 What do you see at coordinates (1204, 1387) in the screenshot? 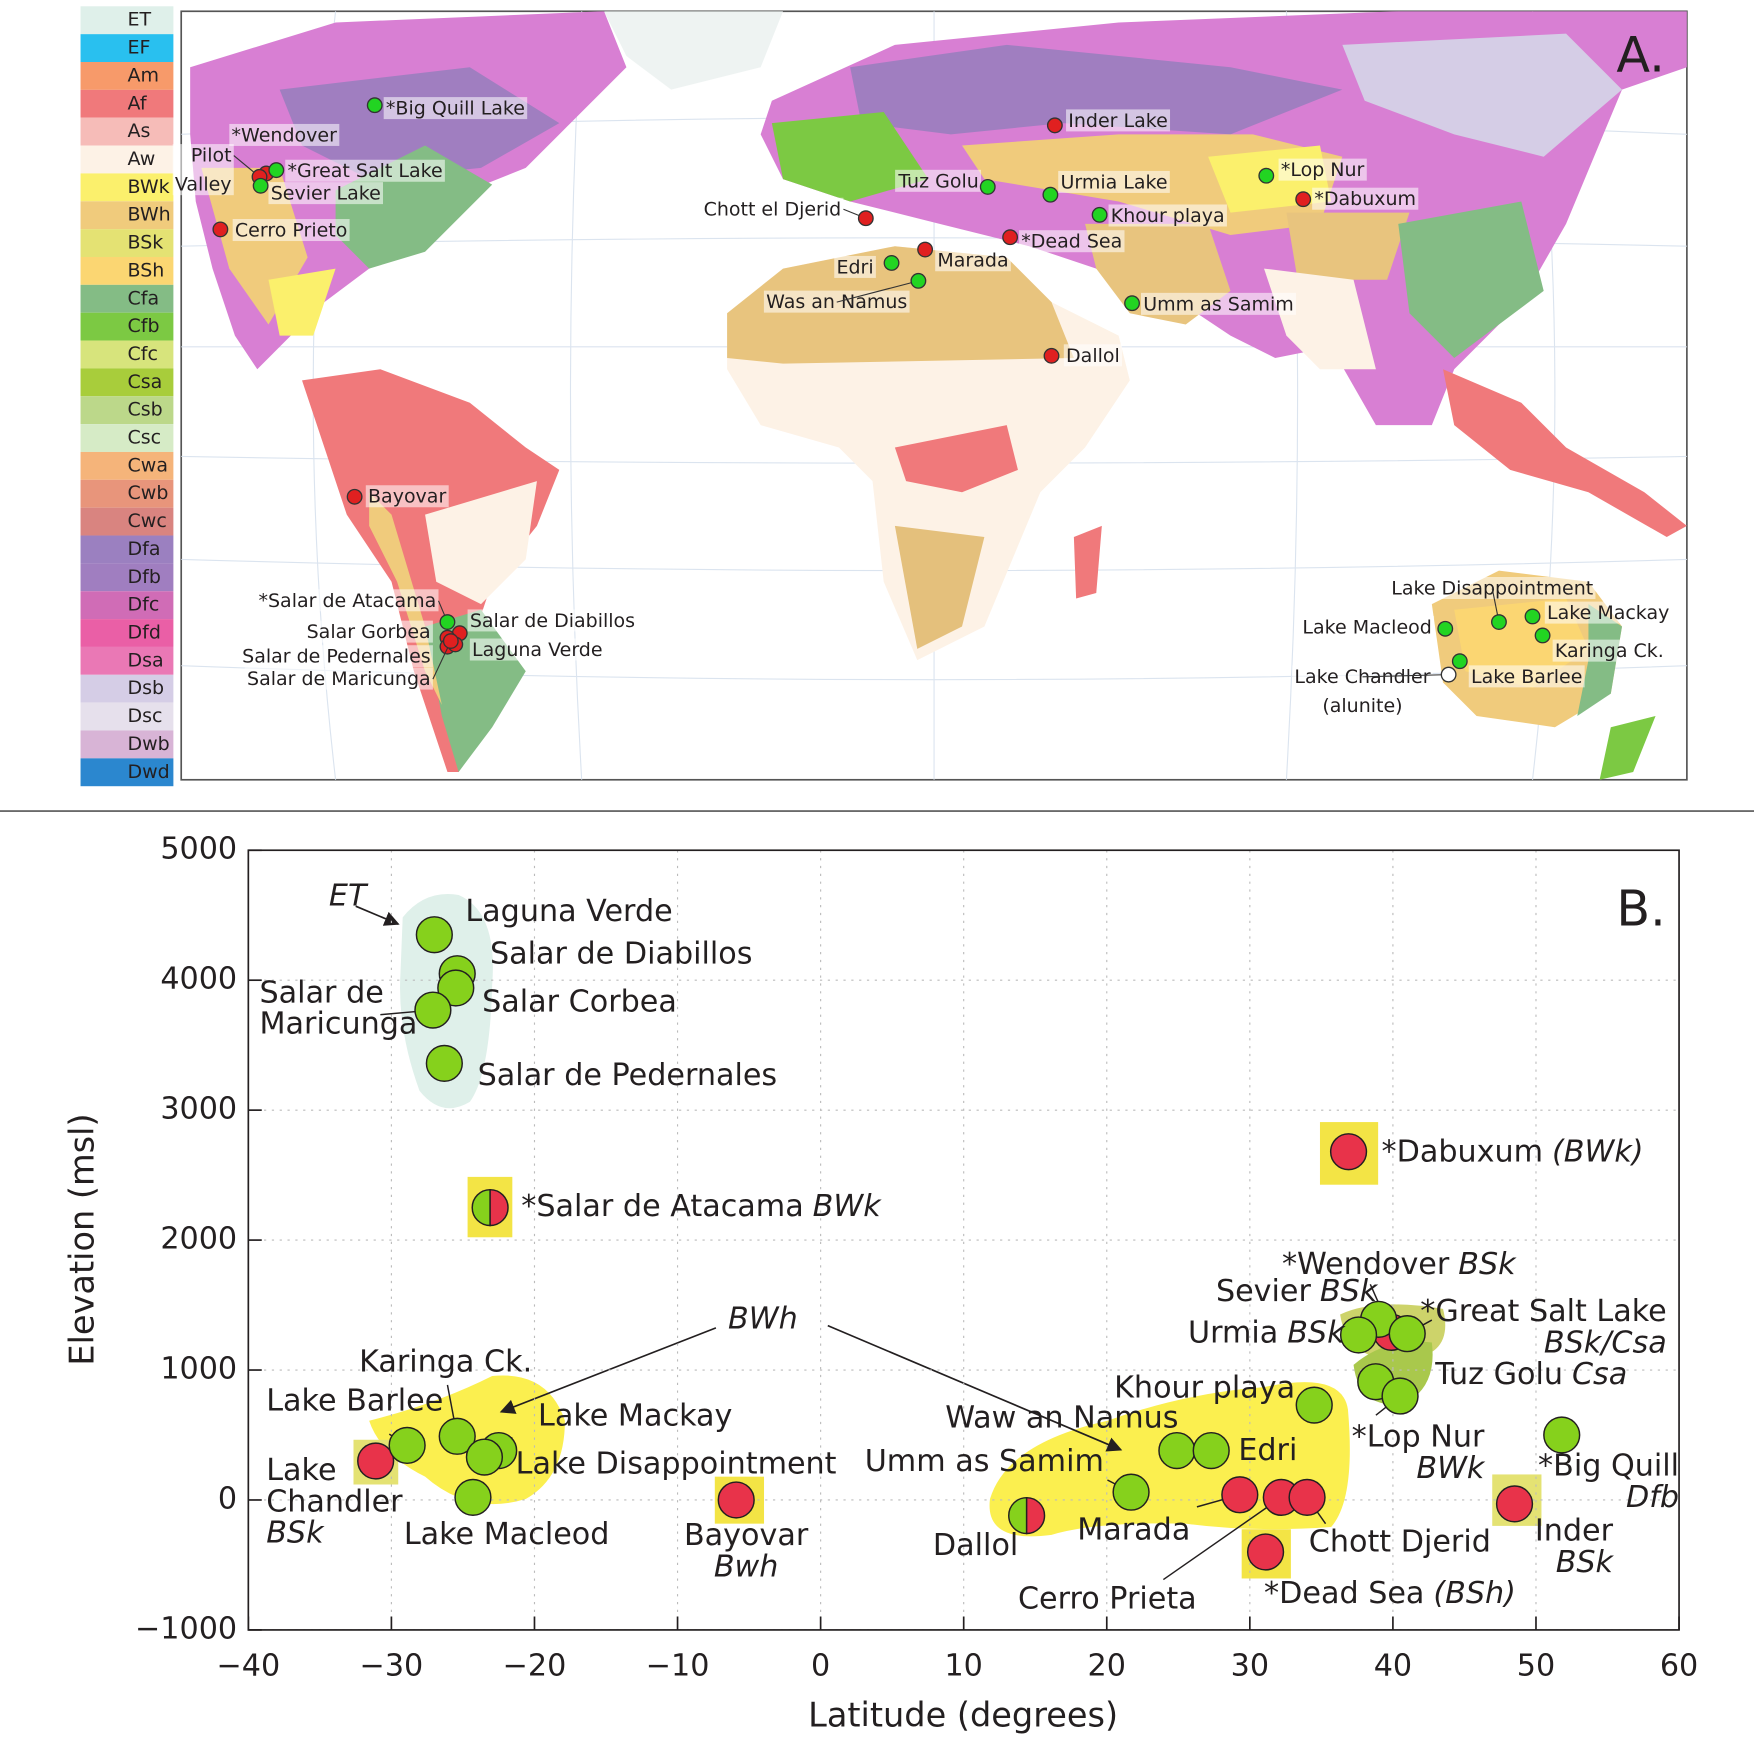
I see `point-label: Khour playa` at bounding box center [1204, 1387].